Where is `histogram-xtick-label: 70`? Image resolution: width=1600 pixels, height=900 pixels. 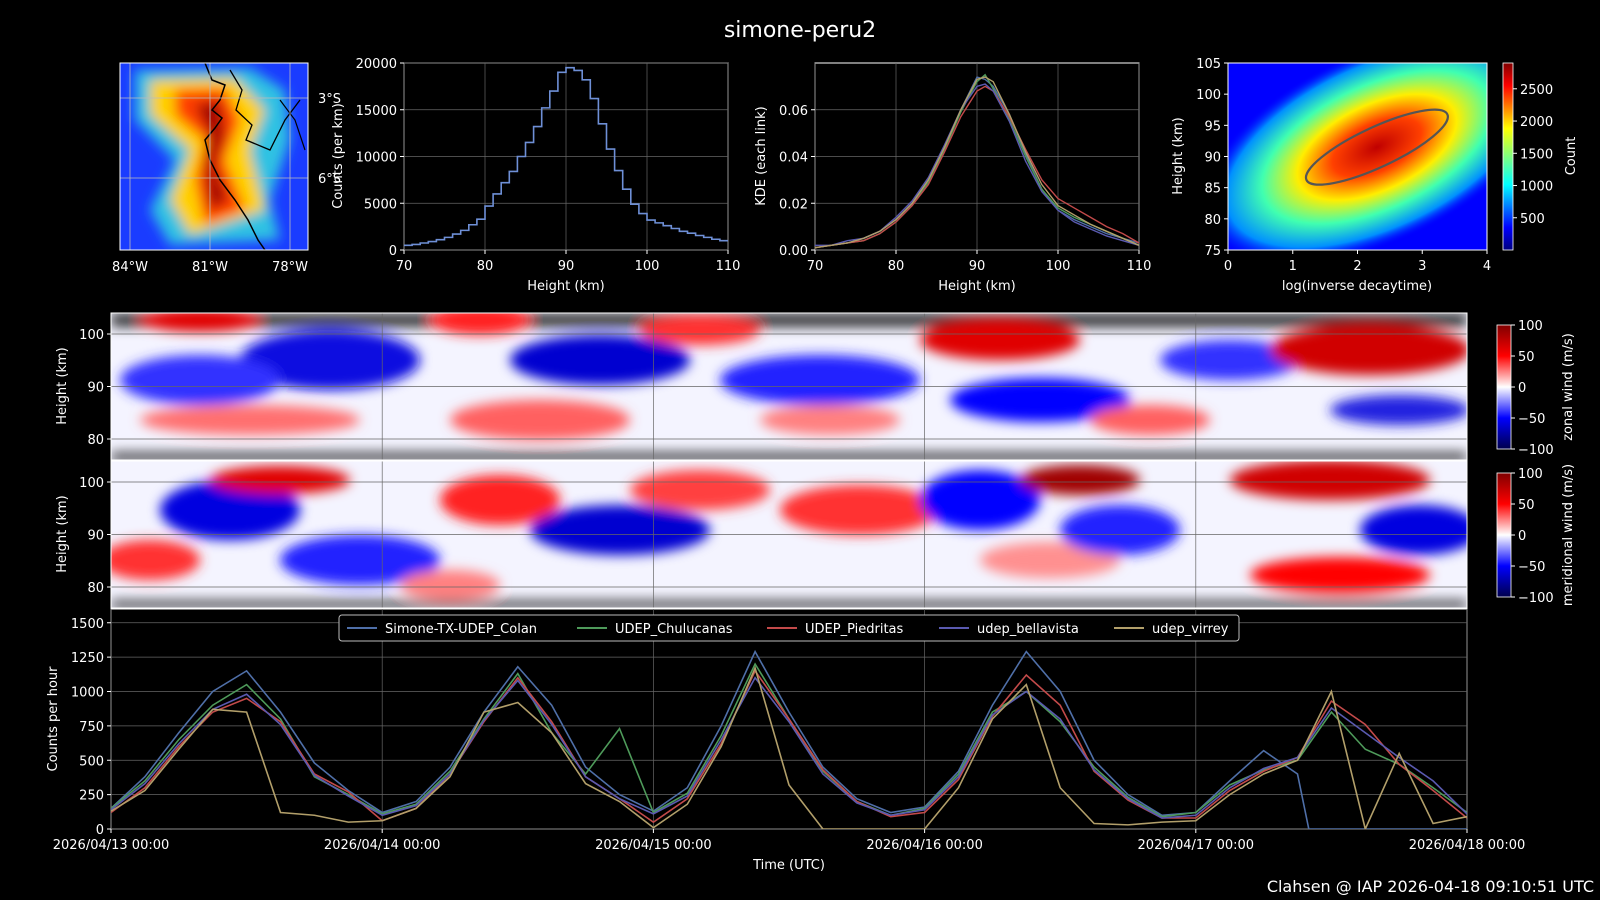 histogram-xtick-label: 70 is located at coordinates (404, 266).